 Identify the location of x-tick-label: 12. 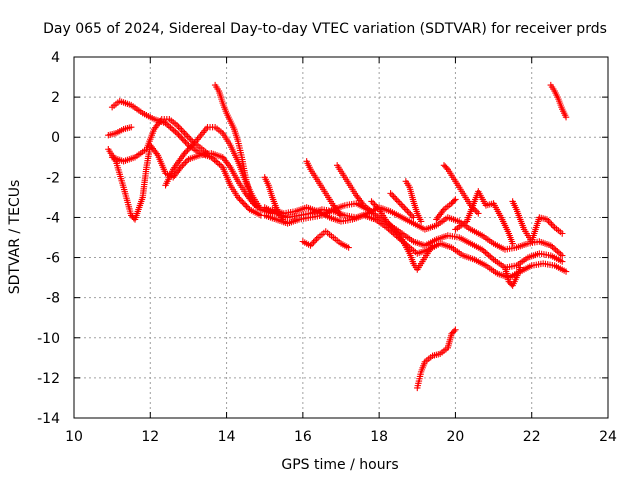
(150, 437).